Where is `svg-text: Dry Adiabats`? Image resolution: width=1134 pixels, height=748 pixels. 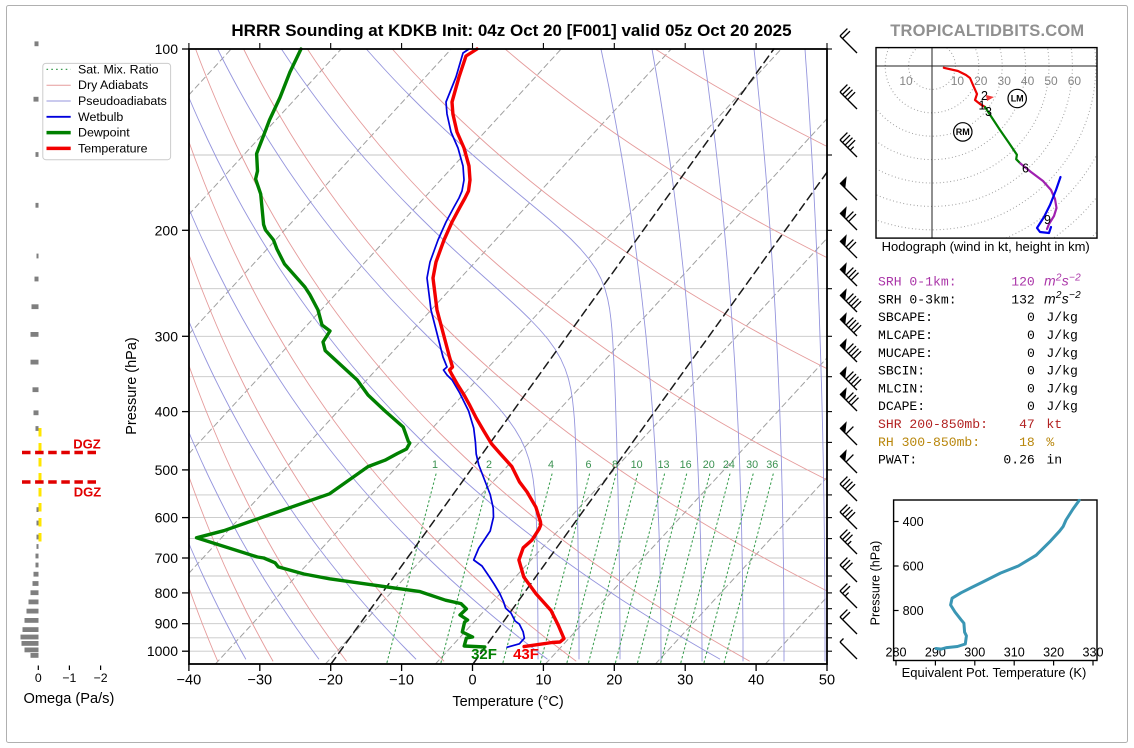 svg-text: Dry Adiabats is located at coordinates (113, 85).